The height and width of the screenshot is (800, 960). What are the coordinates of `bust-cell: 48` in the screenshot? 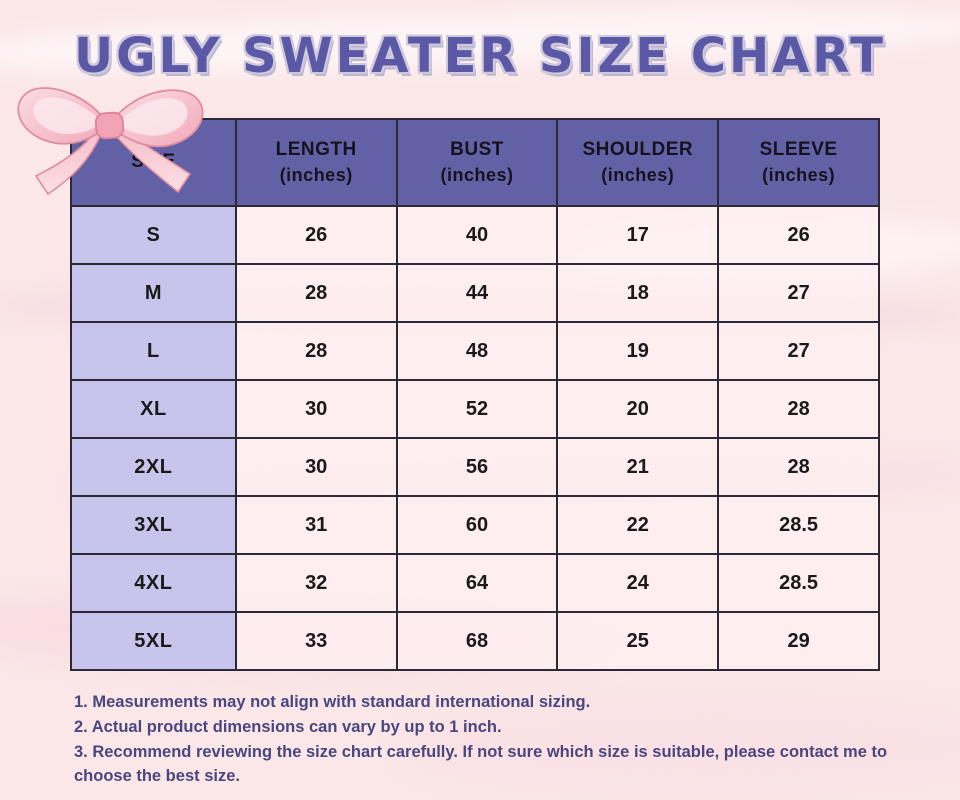 It's located at (476, 351).